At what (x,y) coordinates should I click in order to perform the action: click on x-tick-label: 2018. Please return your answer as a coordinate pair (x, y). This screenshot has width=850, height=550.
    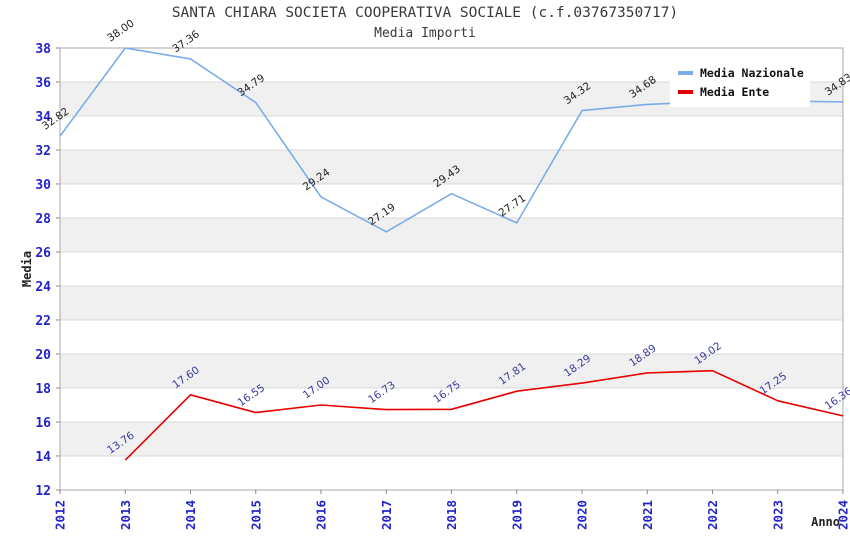
    Looking at the image, I should click on (451, 515).